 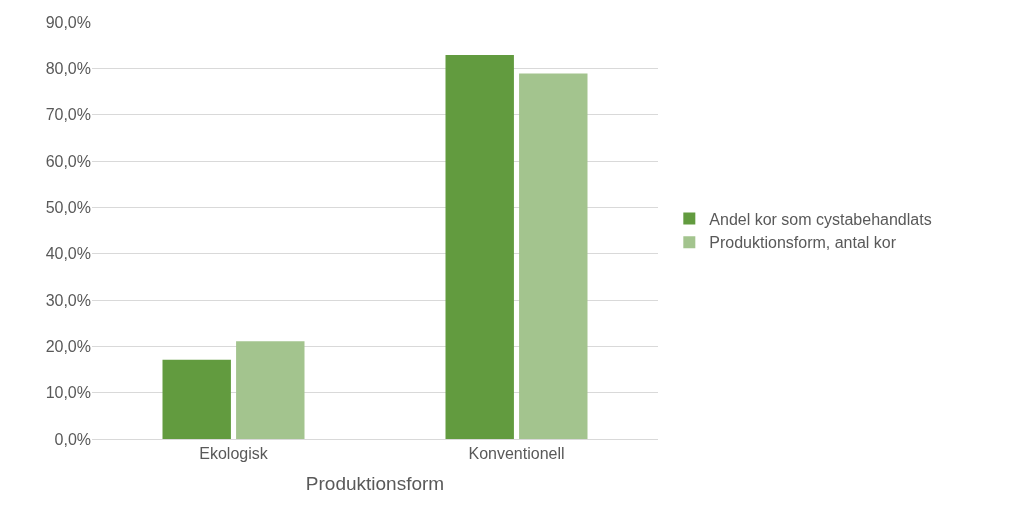 What do you see at coordinates (68, 346) in the screenshot?
I see `y-tick-label: 20,0%` at bounding box center [68, 346].